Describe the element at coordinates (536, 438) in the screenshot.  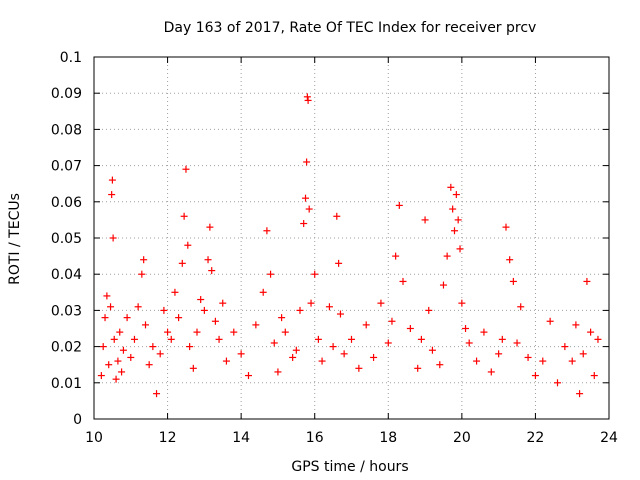
I see `x-tick-label: 22` at that location.